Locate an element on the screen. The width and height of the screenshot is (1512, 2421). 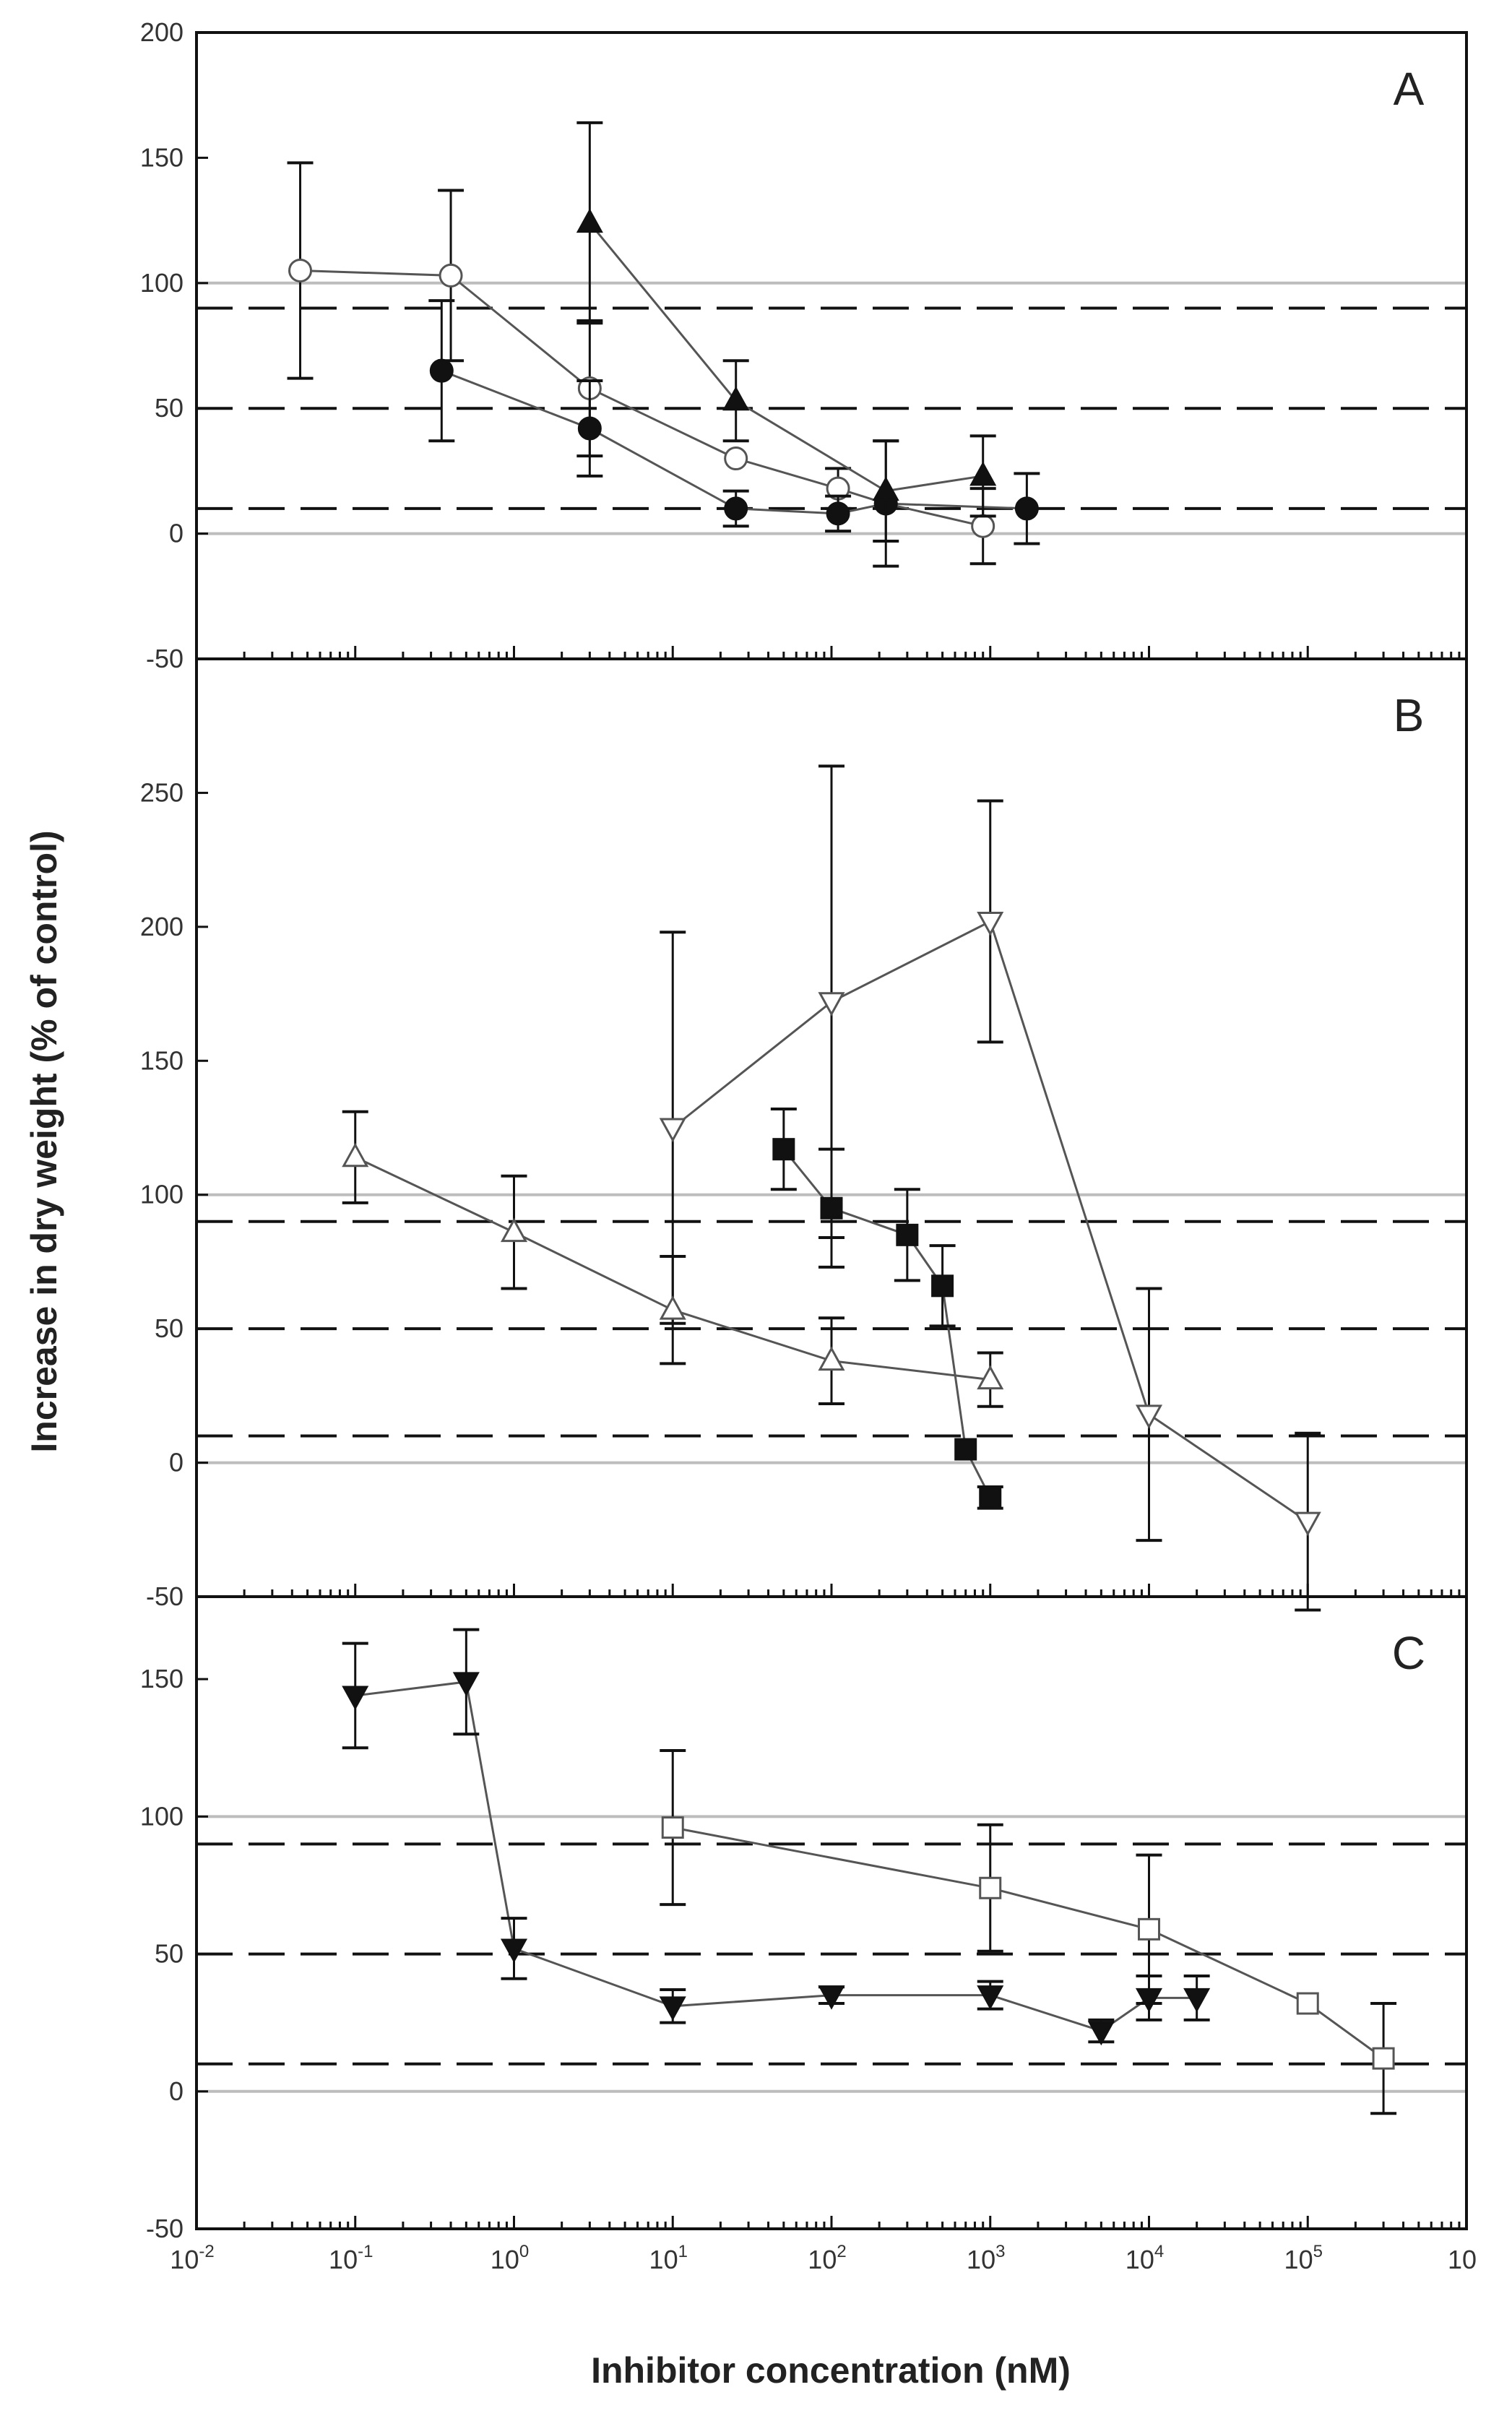
panel-label-B: B is located at coordinates (1409, 715).